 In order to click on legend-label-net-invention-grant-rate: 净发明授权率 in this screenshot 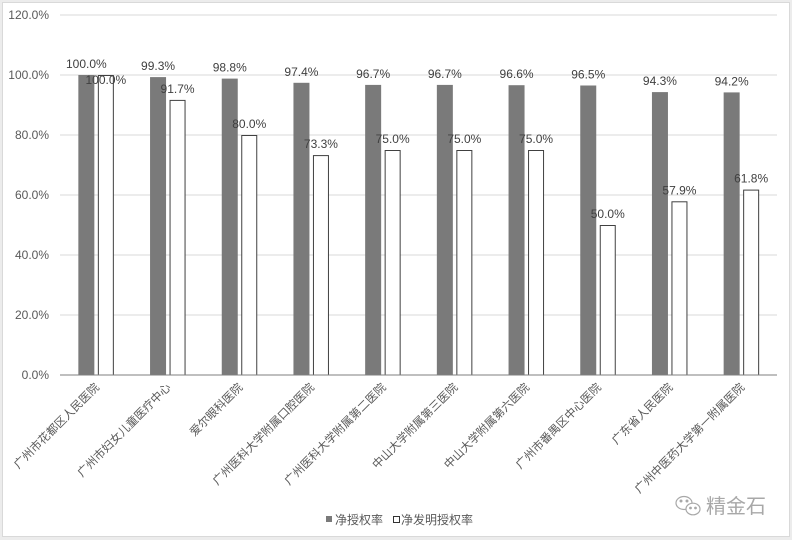, I will do `click(437, 519)`.